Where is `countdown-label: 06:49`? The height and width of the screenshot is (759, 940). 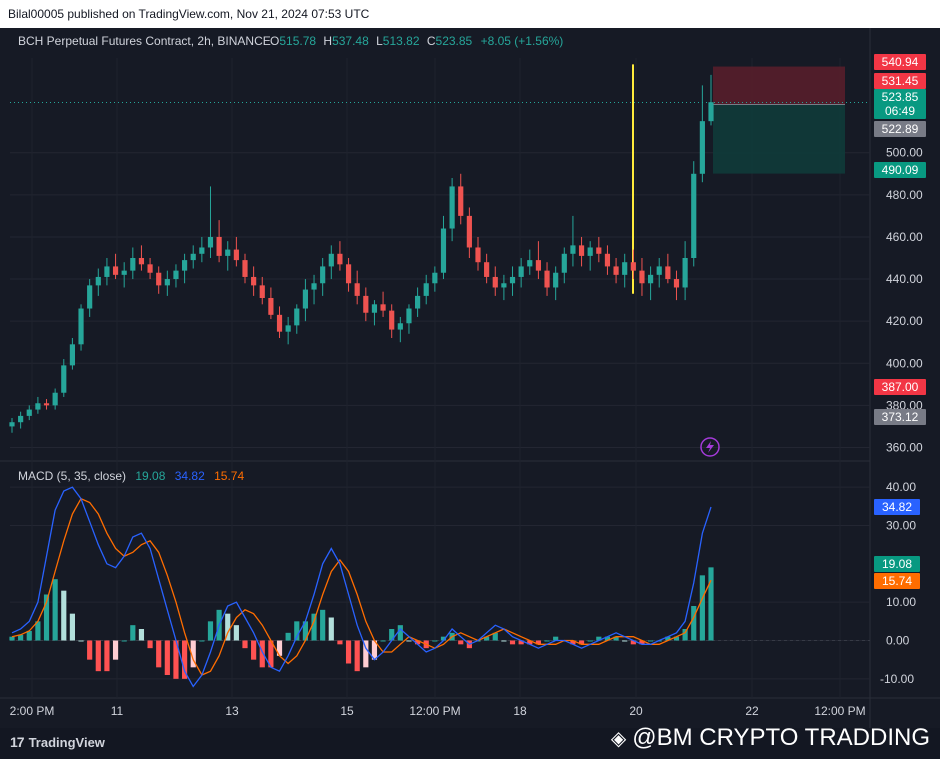
countdown-label: 06:49 is located at coordinates (900, 111).